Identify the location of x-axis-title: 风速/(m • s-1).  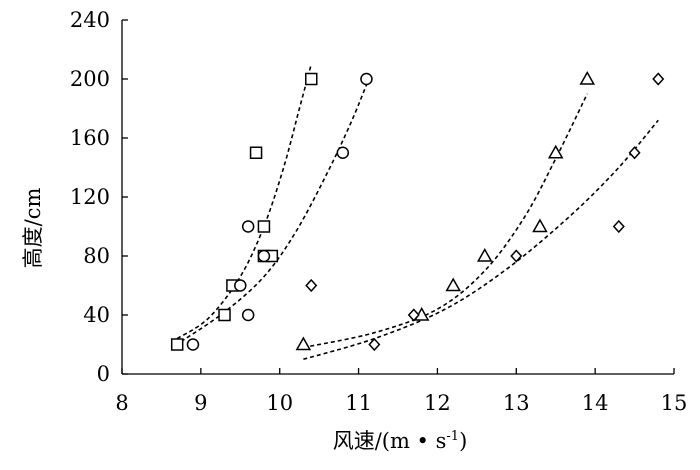
(400, 441).